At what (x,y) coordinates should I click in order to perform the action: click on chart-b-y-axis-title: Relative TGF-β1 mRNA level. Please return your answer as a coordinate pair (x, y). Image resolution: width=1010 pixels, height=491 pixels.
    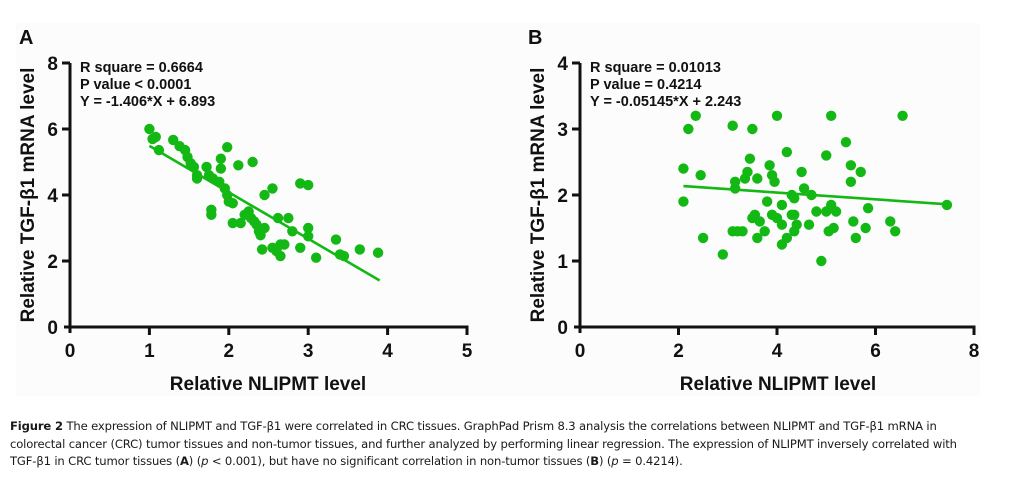
    Looking at the image, I should click on (538, 195).